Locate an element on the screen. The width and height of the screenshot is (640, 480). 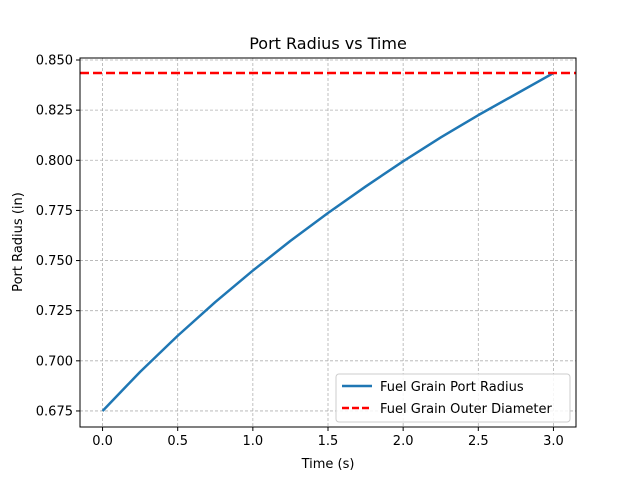
legend-box is located at coordinates (453, 398).